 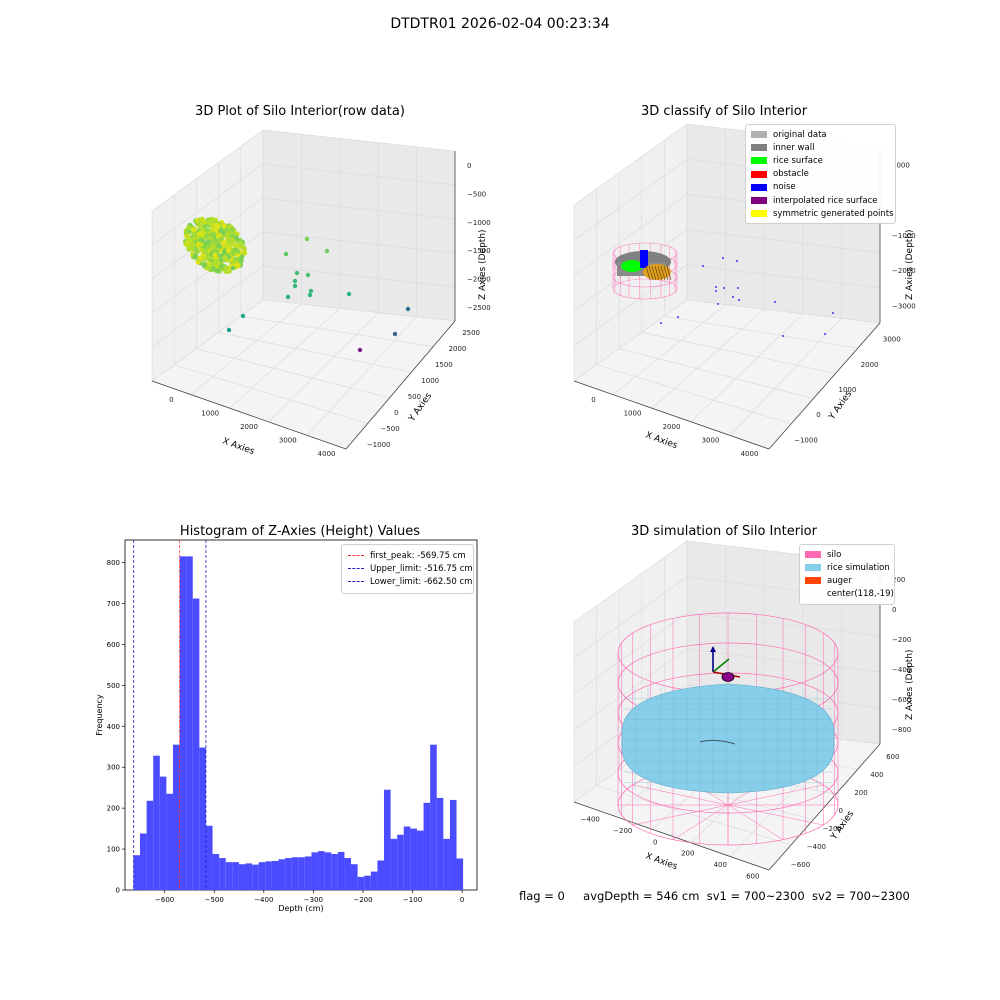 I want to click on legend-item-rice-surface: rice surface, so click(x=820, y=160).